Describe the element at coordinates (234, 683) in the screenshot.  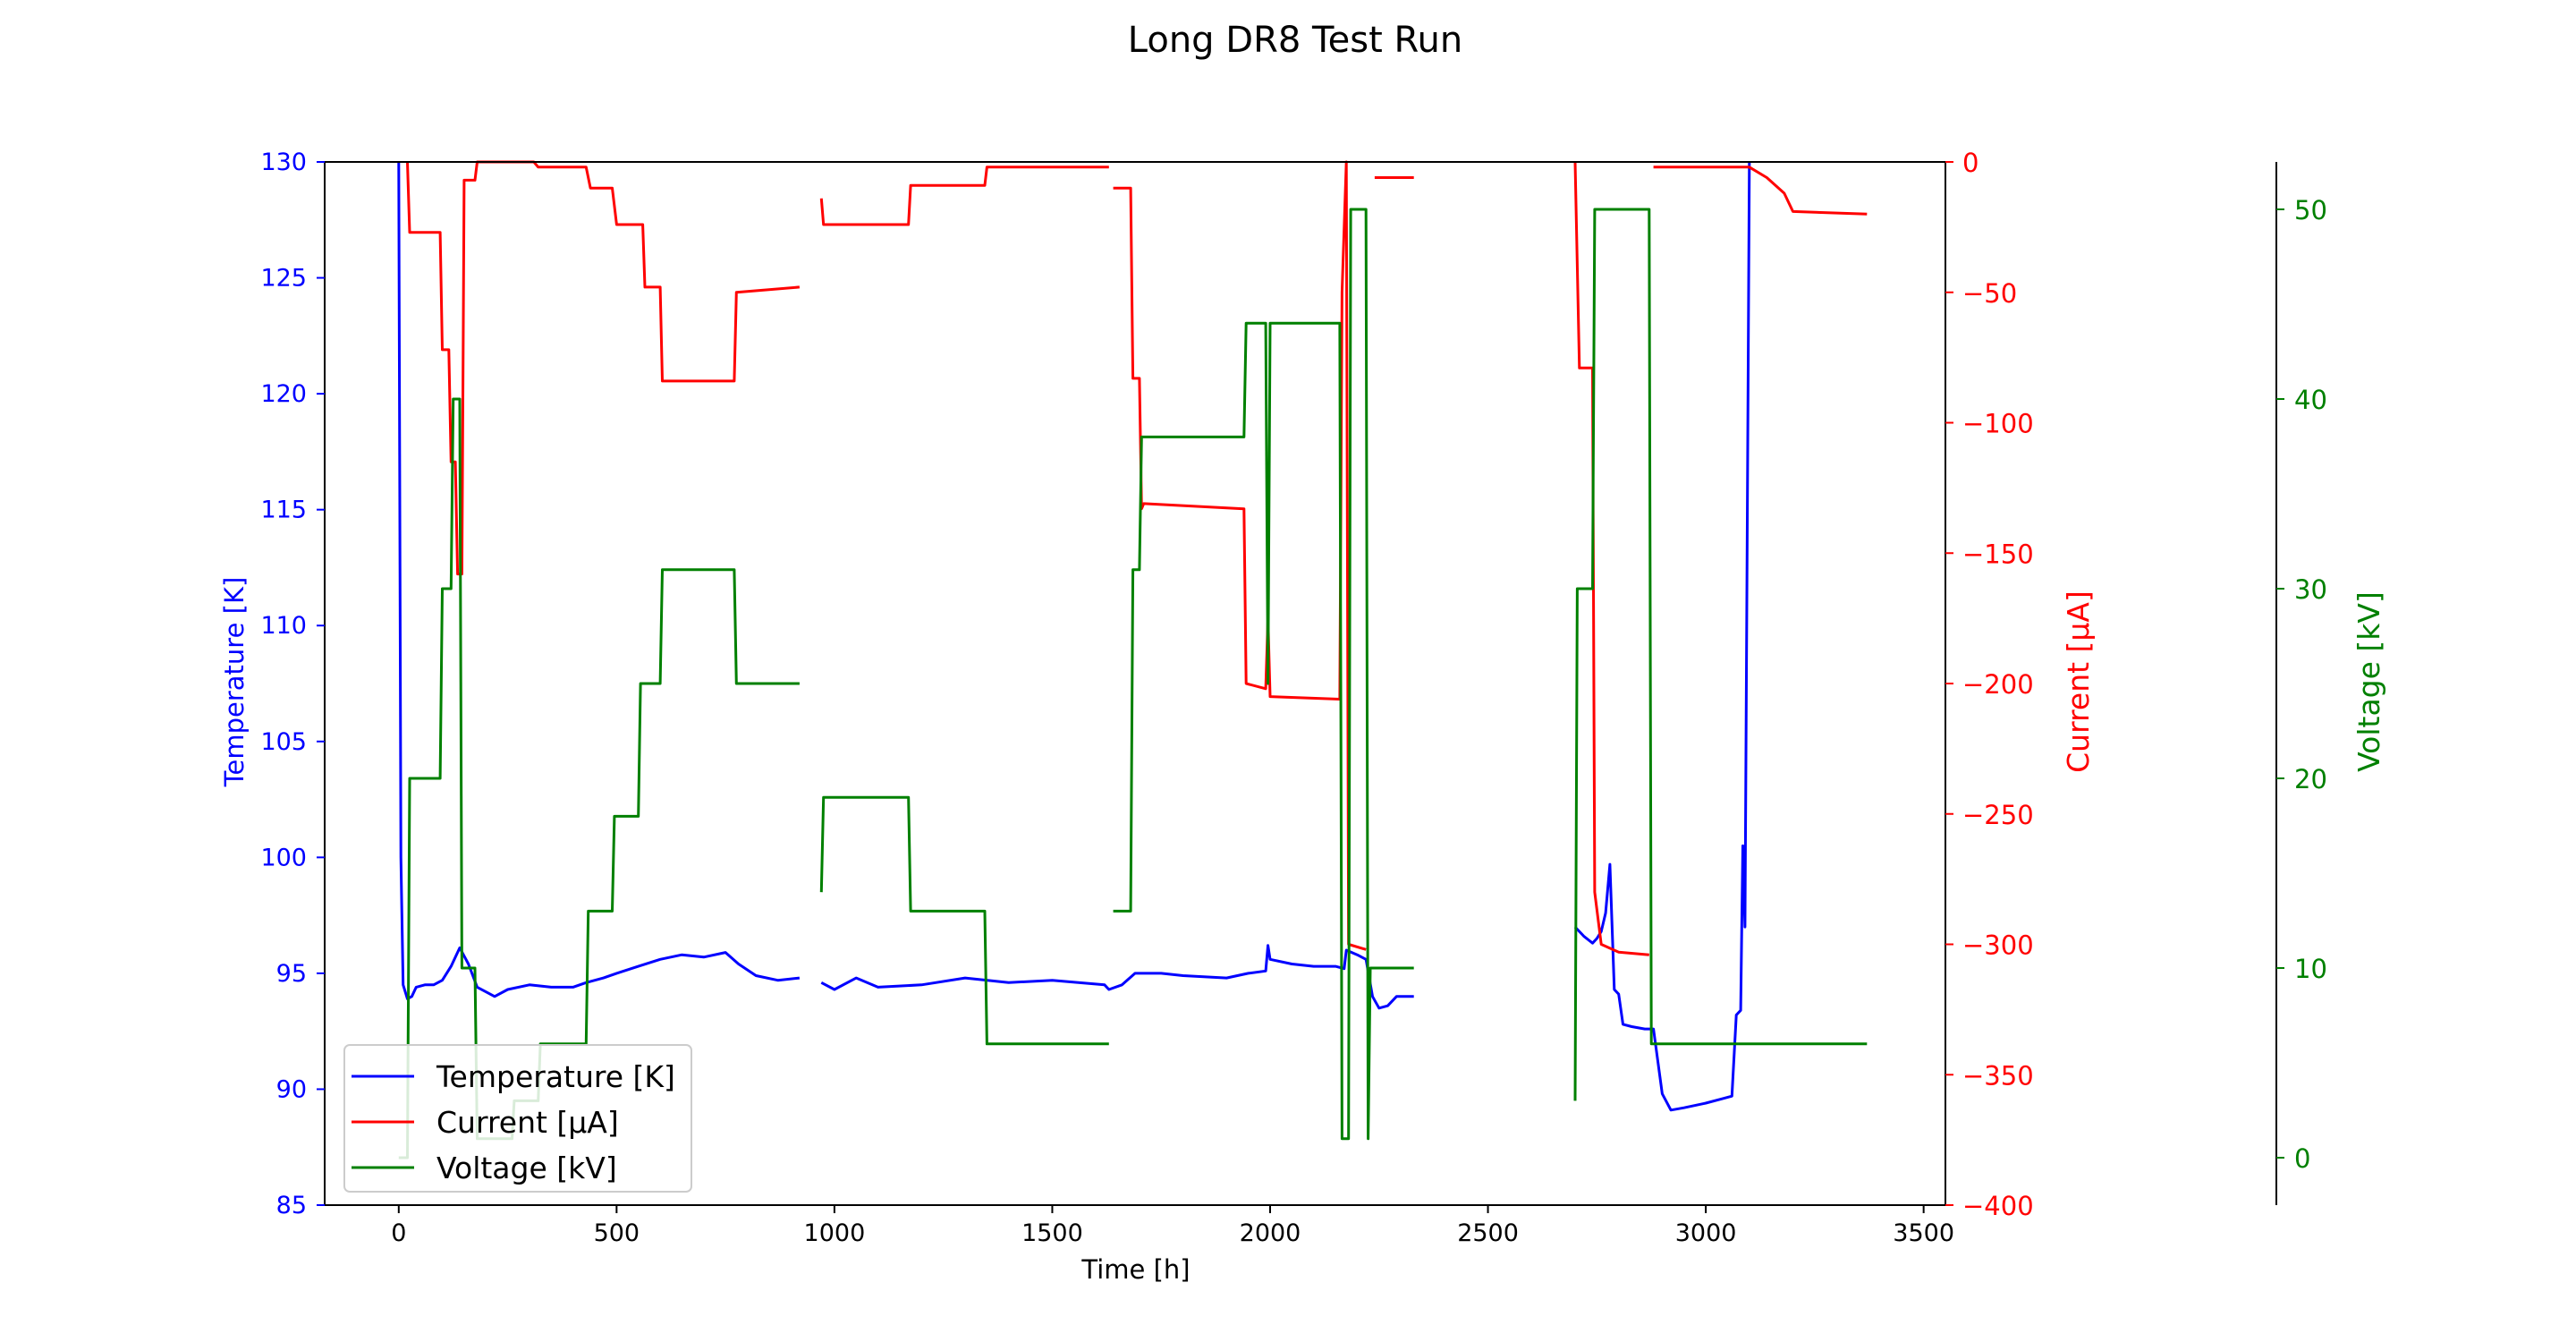
I see `temperature-axis-label: Temperature [K]` at that location.